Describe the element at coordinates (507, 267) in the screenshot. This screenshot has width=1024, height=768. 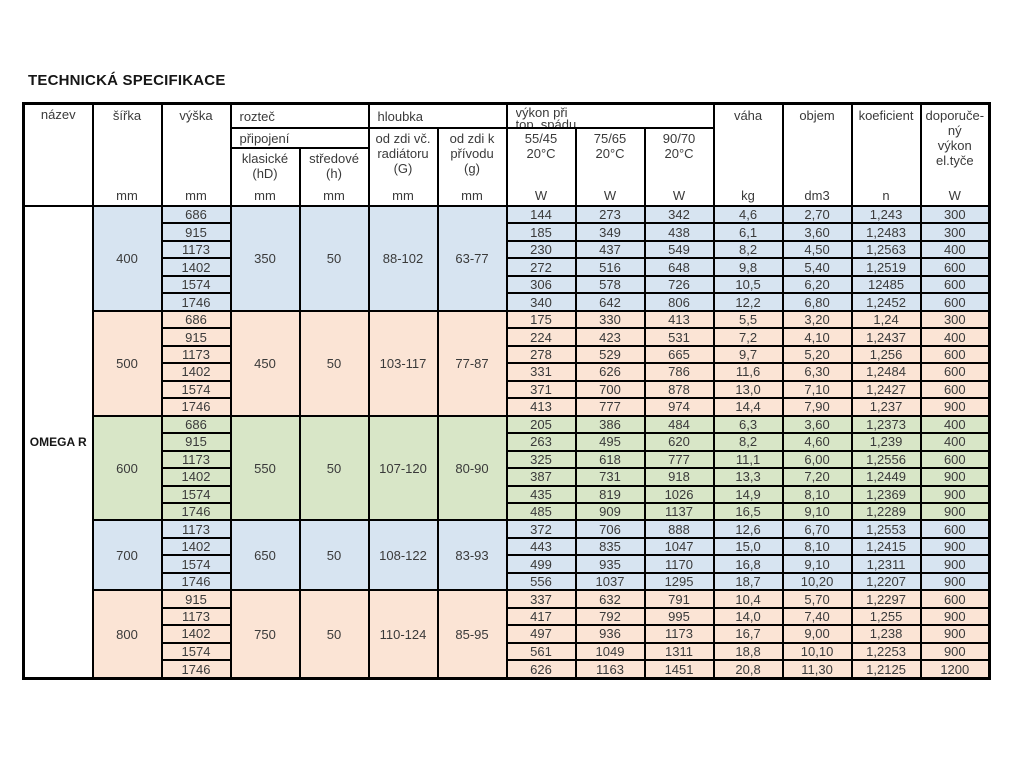
I see `table-row: 1402 272 516 648 9,8 5,40 1,2519 600` at that location.